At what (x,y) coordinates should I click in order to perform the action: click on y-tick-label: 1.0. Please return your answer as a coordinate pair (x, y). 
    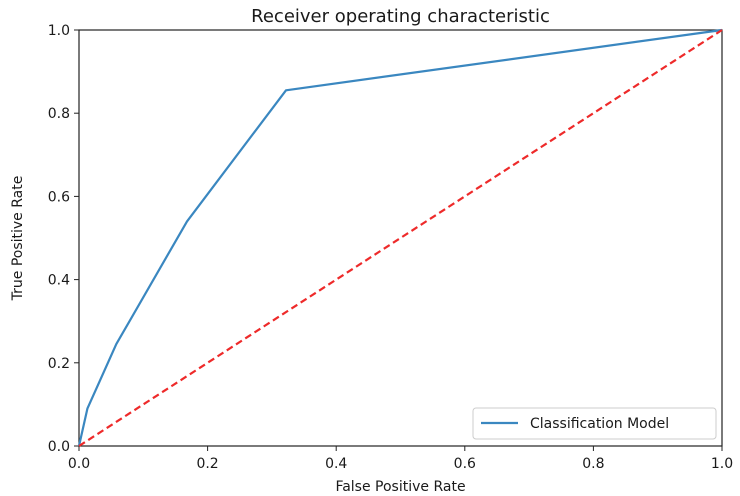
    Looking at the image, I should click on (59, 31).